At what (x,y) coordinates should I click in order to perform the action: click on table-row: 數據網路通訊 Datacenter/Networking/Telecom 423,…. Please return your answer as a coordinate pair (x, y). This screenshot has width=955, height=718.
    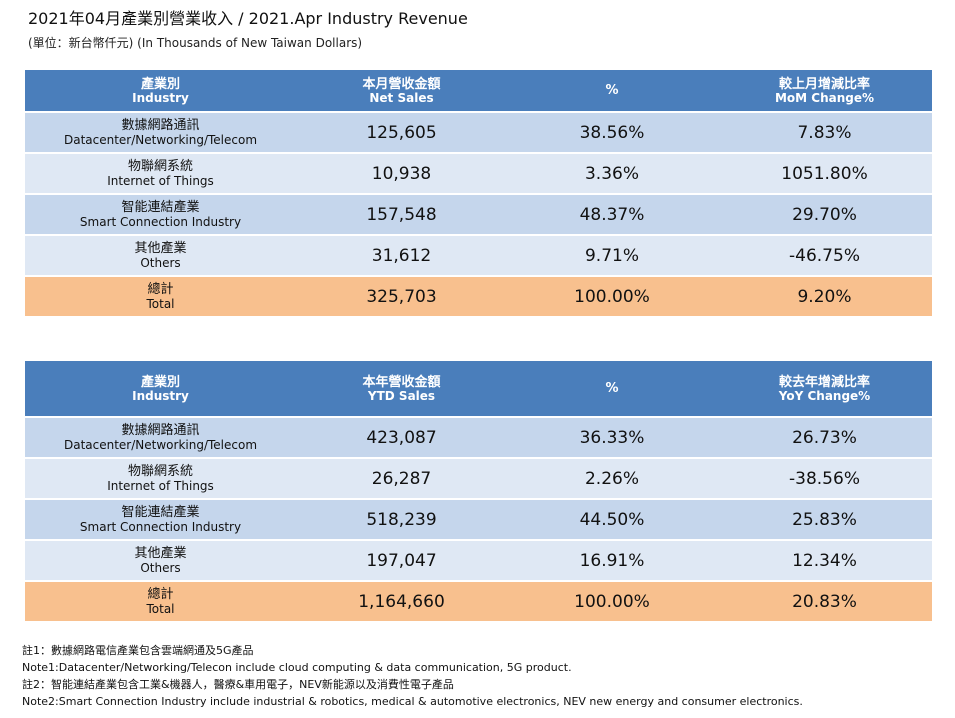
    Looking at the image, I should click on (478, 436).